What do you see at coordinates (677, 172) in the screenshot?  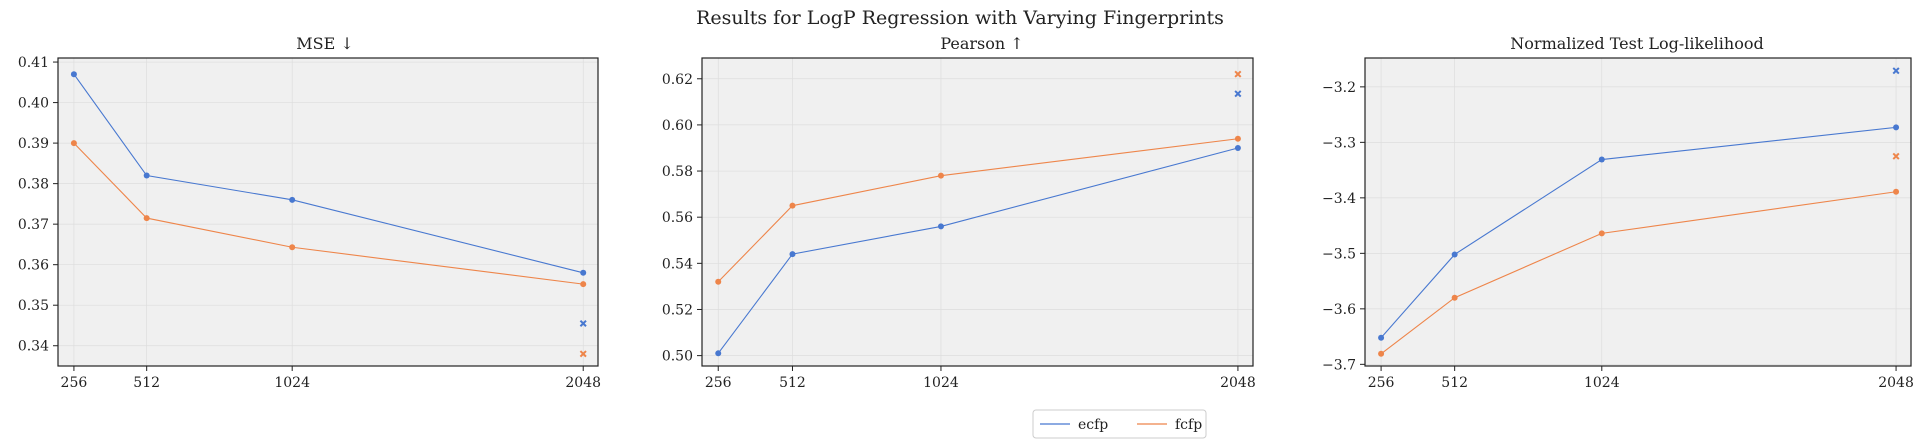 I see `pearson-ytick-label-4: 0.58` at bounding box center [677, 172].